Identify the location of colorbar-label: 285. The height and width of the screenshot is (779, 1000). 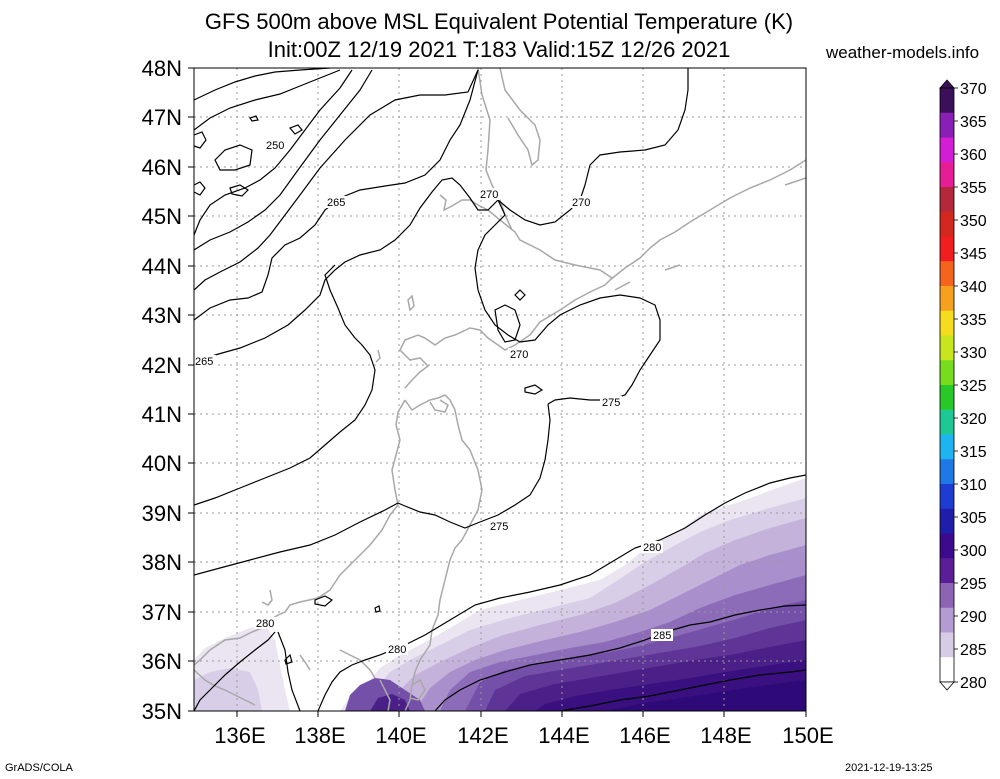
(973, 650).